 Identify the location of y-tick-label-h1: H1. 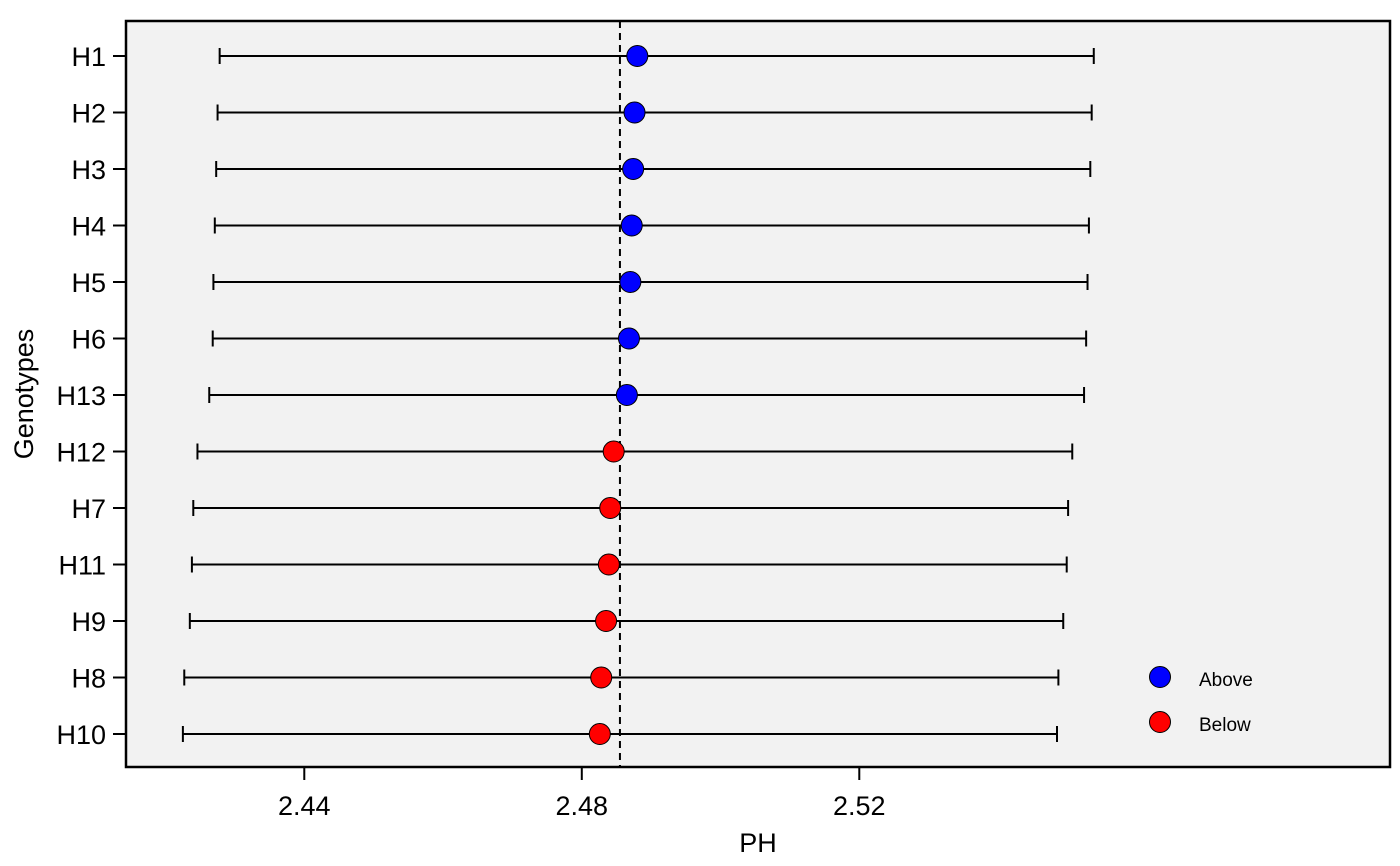
(88, 57).